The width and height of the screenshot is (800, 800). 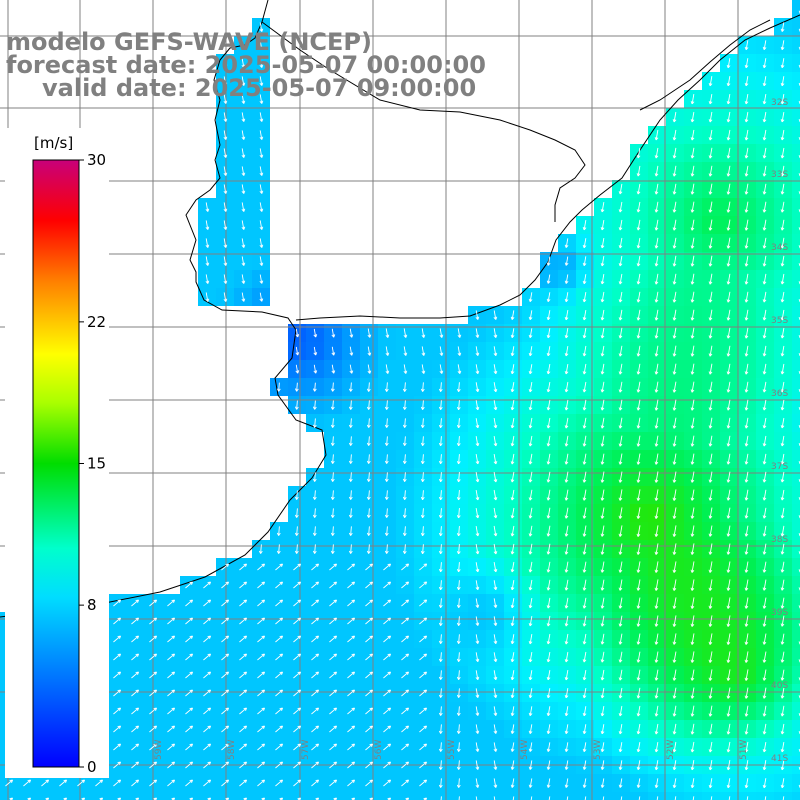 What do you see at coordinates (379, 750) in the screenshot?
I see `lon-label: 56W` at bounding box center [379, 750].